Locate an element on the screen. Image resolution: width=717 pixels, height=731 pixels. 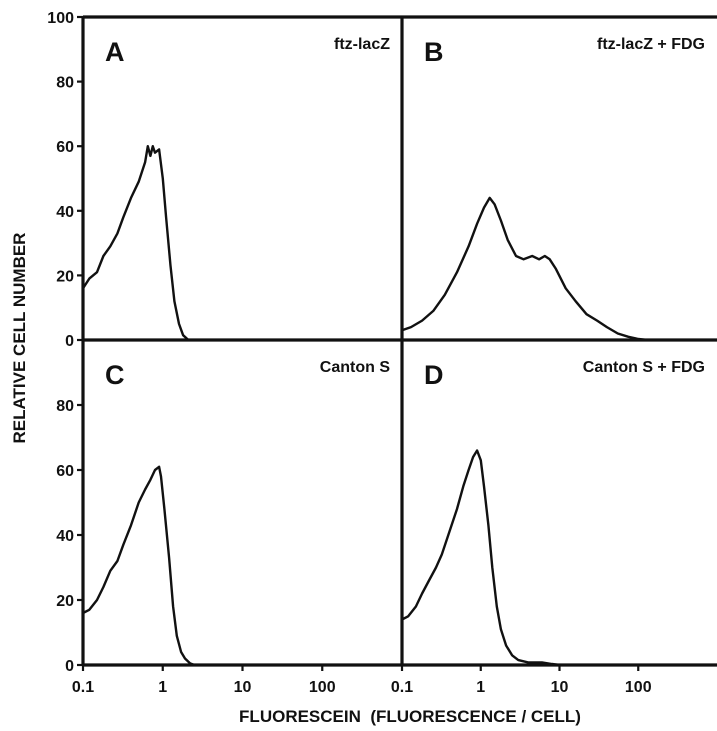
panel-letter-b: B is located at coordinates (434, 52).